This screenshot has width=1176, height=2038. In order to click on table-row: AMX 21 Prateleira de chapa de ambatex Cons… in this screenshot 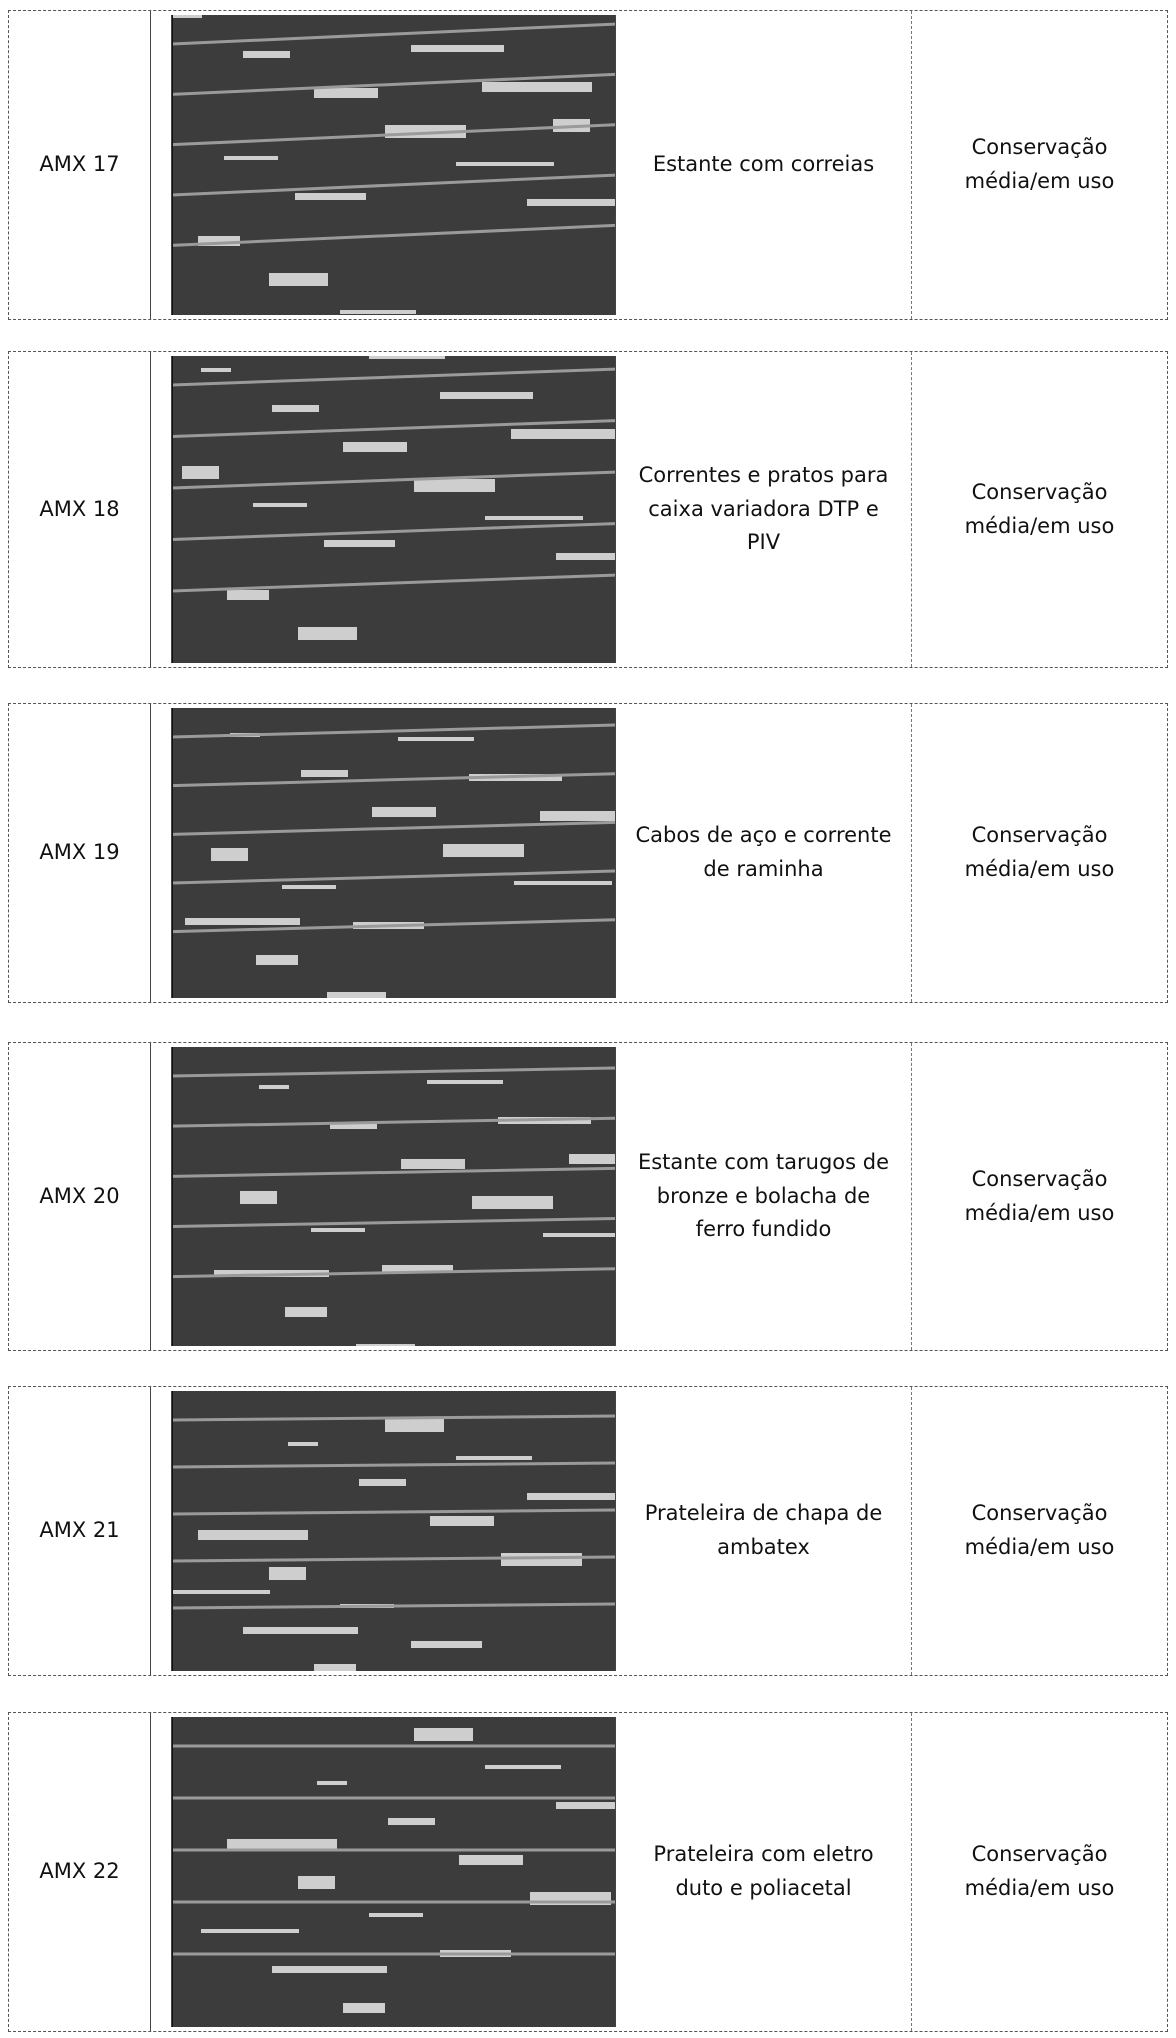, I will do `click(588, 1531)`.